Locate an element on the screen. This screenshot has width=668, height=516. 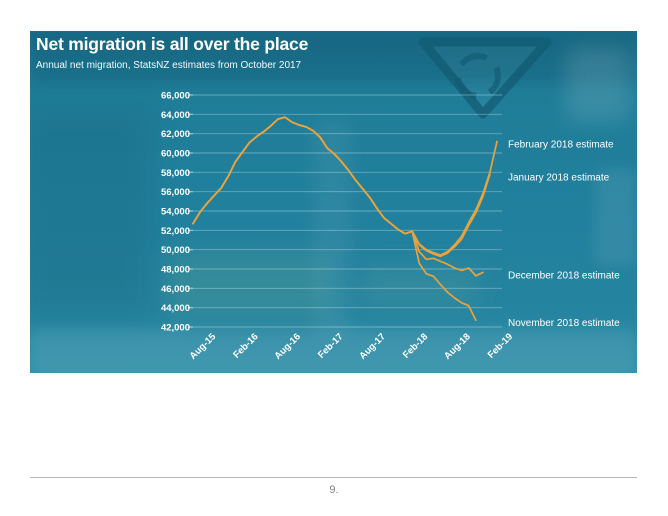
y-tick-label: 56,000 is located at coordinates (175, 192).